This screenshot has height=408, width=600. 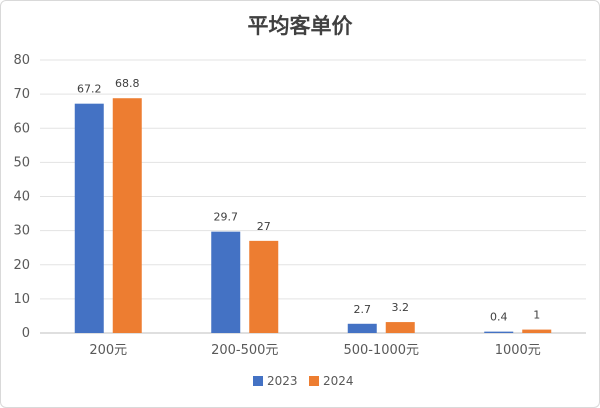 What do you see at coordinates (108, 350) in the screenshot?
I see `x-tick-label: 200元` at bounding box center [108, 350].